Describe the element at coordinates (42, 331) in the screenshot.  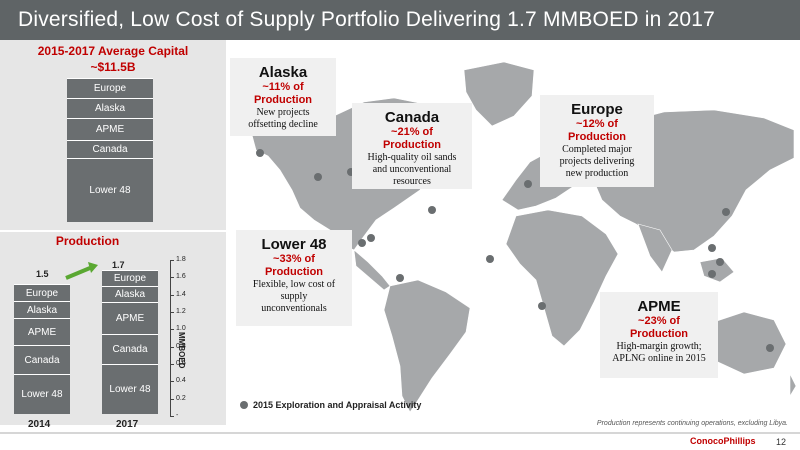
I see `bar-2014-apme: APME` at that location.